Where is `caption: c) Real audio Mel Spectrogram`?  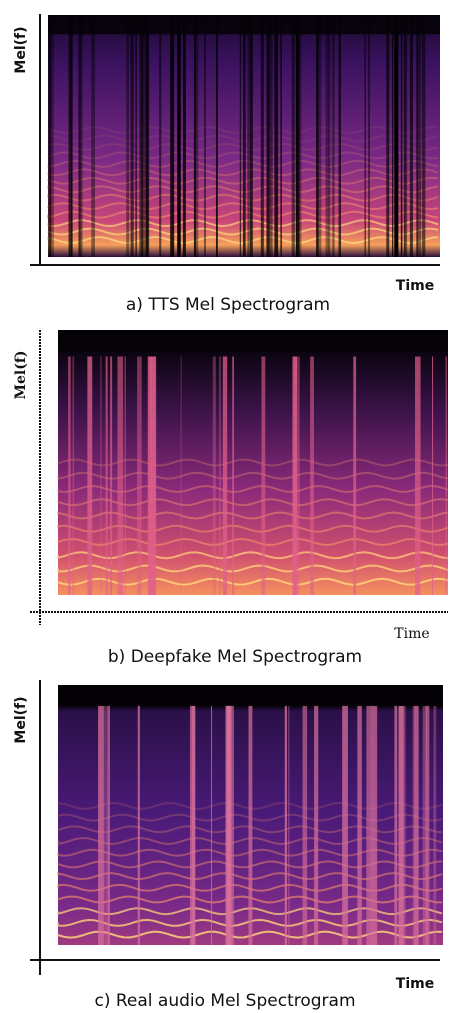
caption: c) Real audio Mel Spectrogram is located at coordinates (224, 1001).